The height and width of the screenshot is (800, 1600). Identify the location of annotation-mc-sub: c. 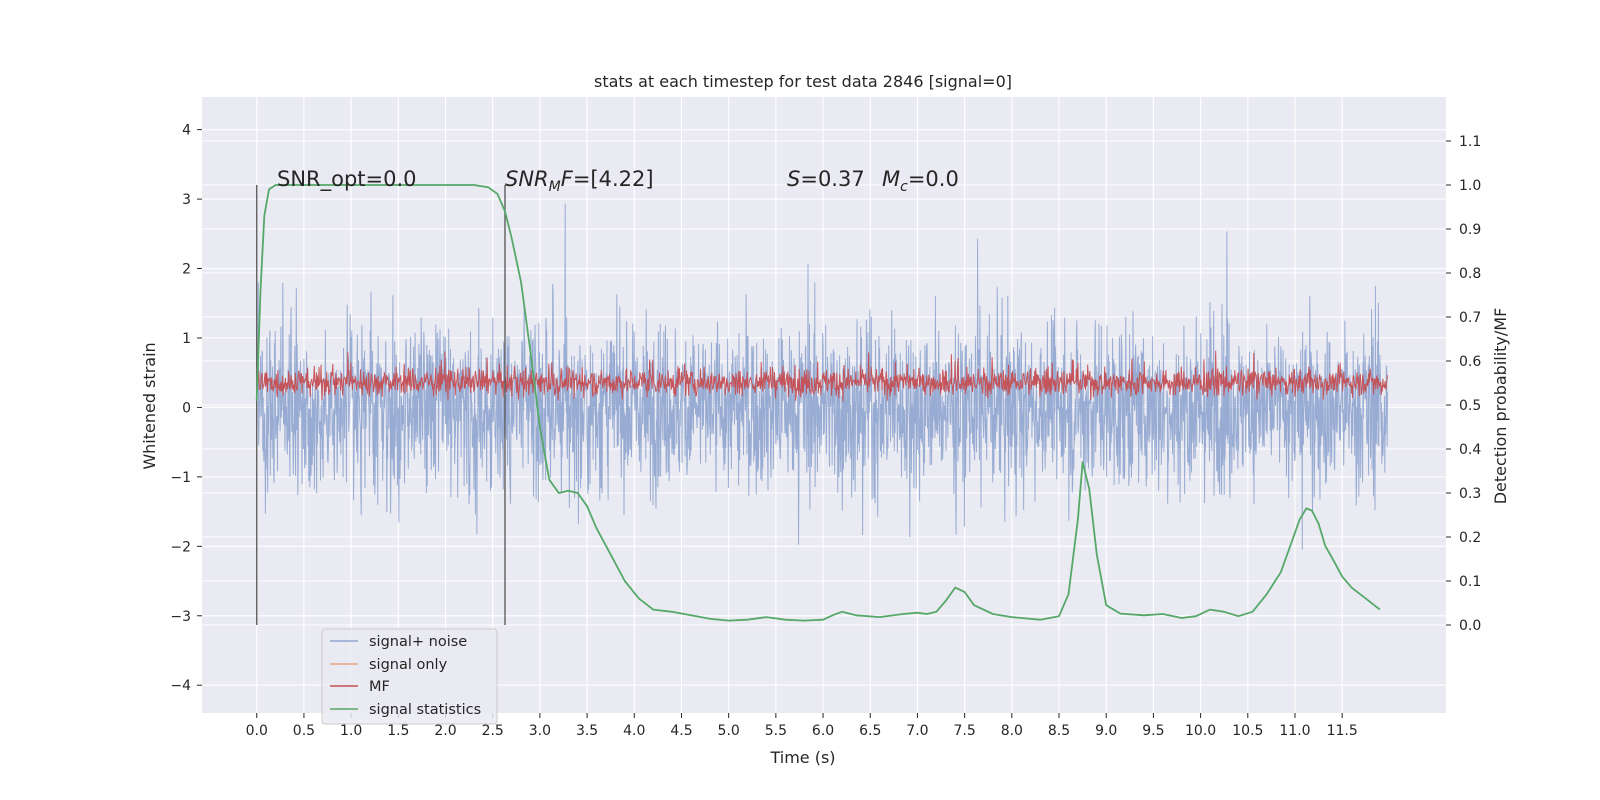
(904, 187).